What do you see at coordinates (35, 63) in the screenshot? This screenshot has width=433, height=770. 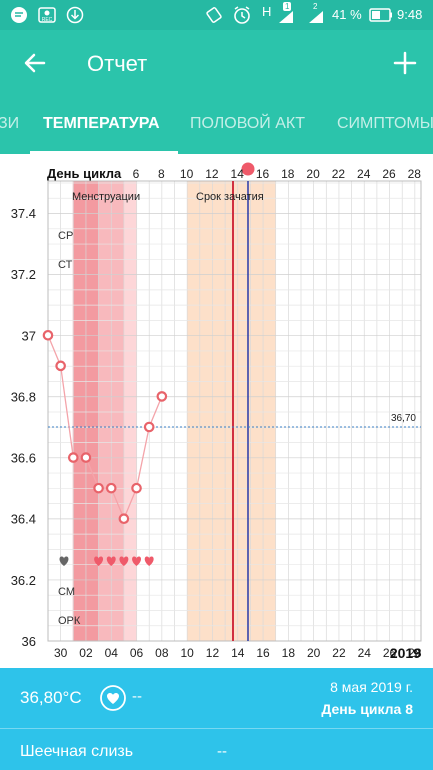 I see `back-arrow-icon` at bounding box center [35, 63].